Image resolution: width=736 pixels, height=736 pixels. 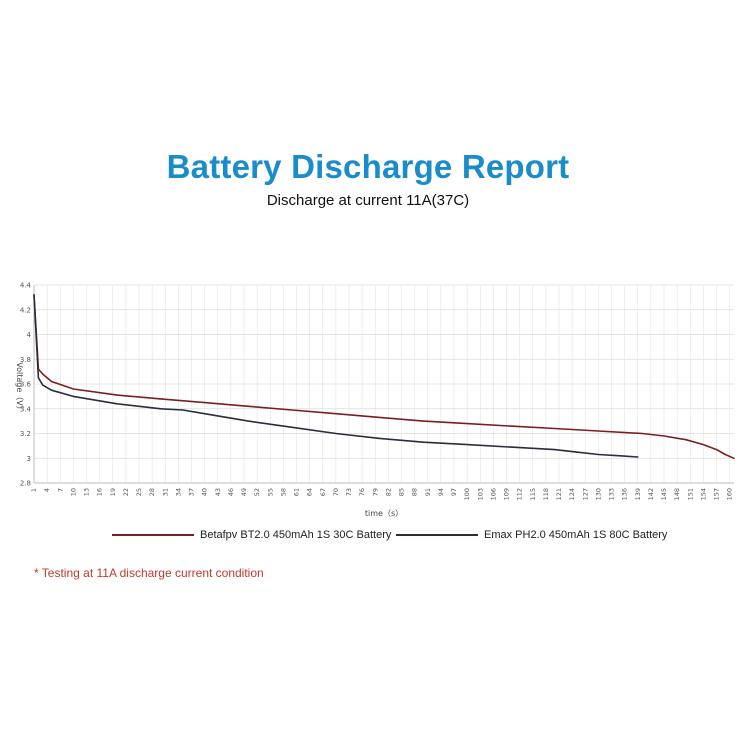 What do you see at coordinates (244, 492) in the screenshot?
I see `x-tick-label: 49` at bounding box center [244, 492].